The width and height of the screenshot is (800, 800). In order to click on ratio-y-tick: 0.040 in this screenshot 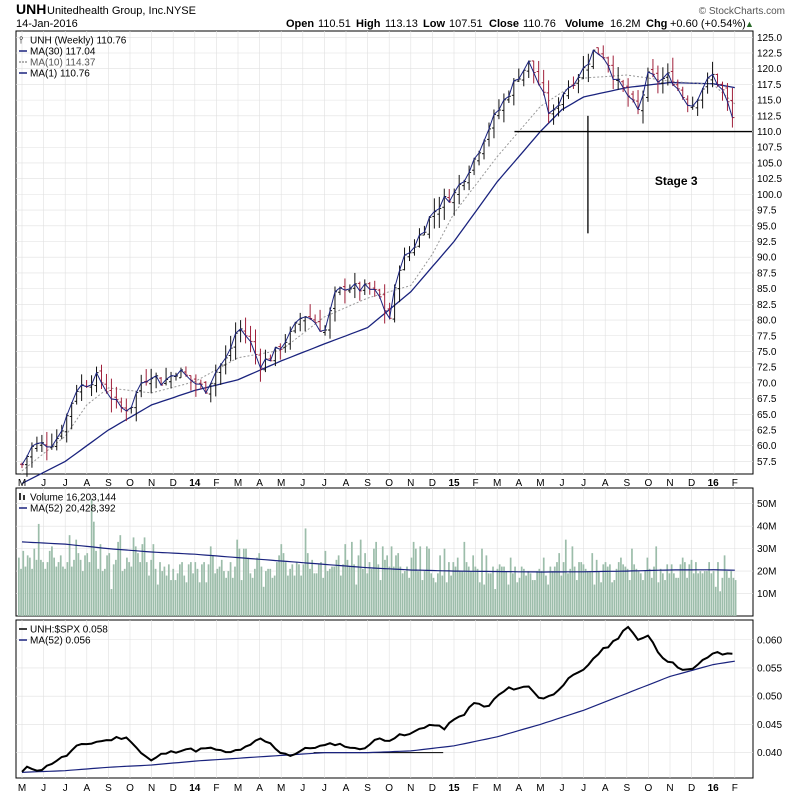, I will do `click(769, 753)`.